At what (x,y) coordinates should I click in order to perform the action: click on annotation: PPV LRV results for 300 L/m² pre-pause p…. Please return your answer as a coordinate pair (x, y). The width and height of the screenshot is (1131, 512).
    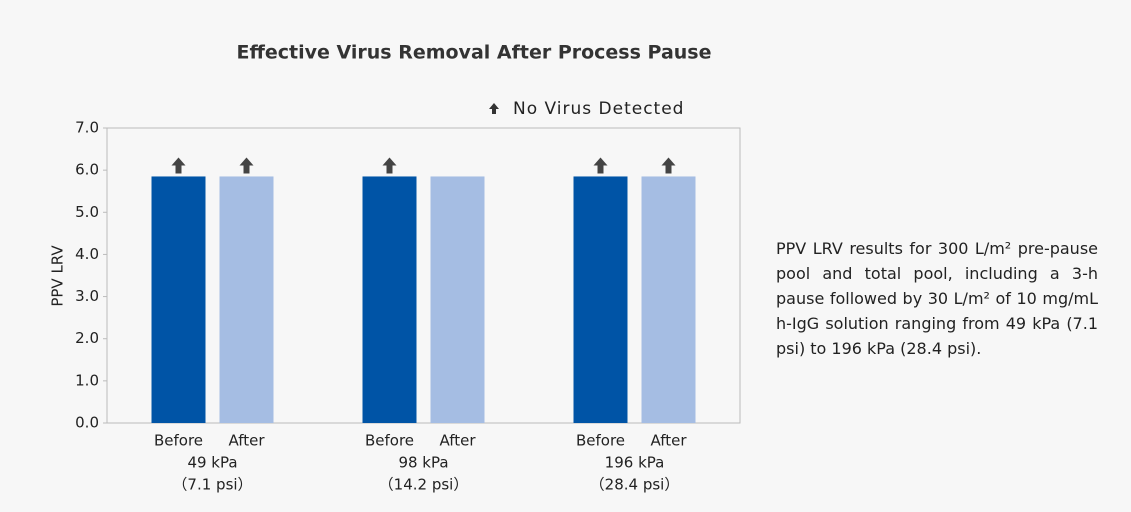
    Looking at the image, I should click on (937, 298).